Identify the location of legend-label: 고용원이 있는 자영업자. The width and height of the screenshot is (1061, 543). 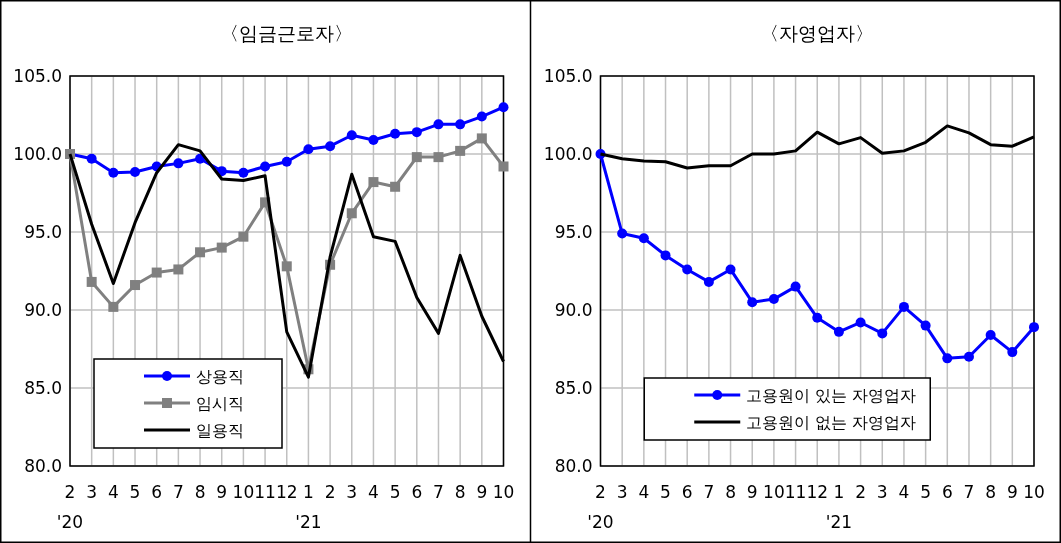
(831, 395).